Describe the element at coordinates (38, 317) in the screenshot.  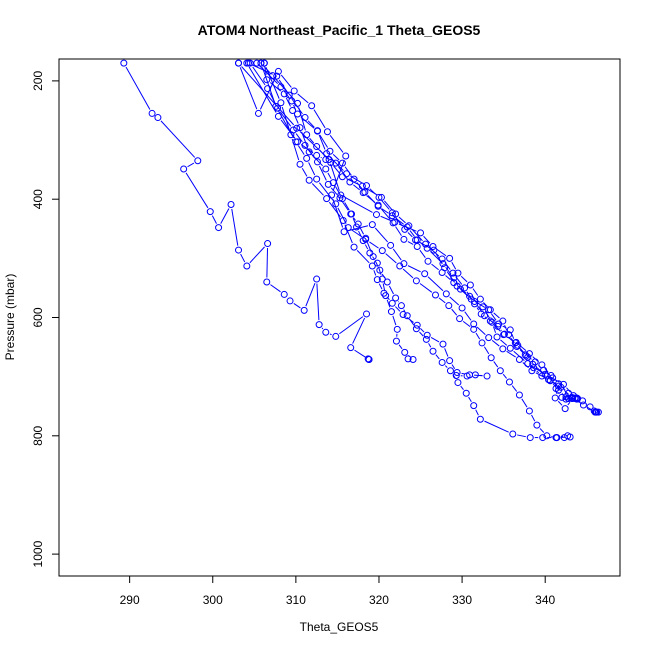
I see `y-tick-label: 600` at that location.